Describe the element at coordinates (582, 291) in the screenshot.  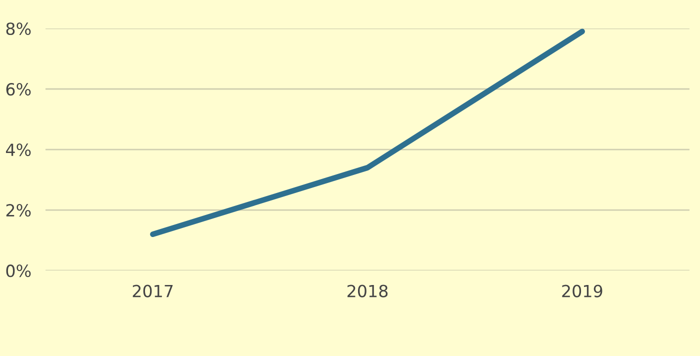
I see `x-tick-label: 2019` at that location.